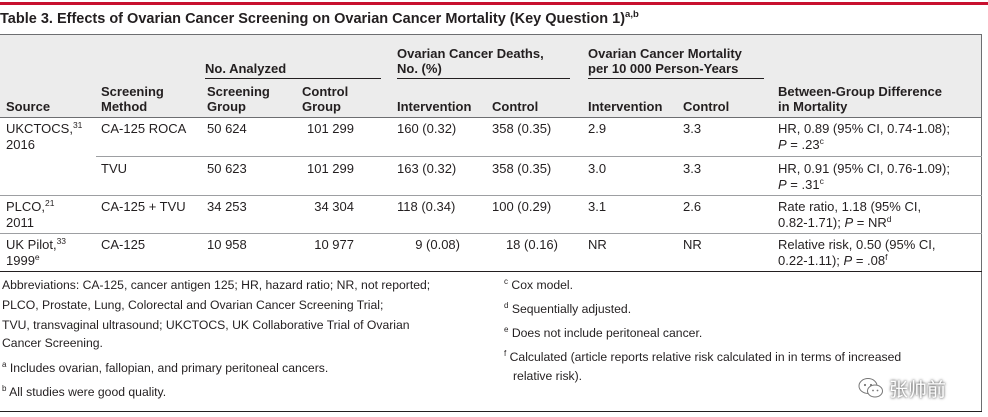 This screenshot has width=988, height=417. What do you see at coordinates (293, 78) in the screenshot?
I see `group-rule-analyzed` at bounding box center [293, 78].